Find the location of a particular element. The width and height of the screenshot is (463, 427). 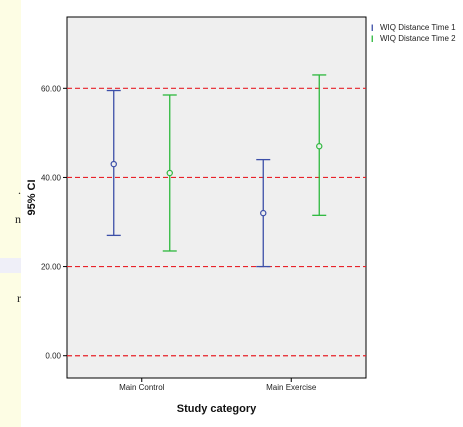

legend-item-series-2: I WIQ Distance Time 2 is located at coordinates (413, 38).